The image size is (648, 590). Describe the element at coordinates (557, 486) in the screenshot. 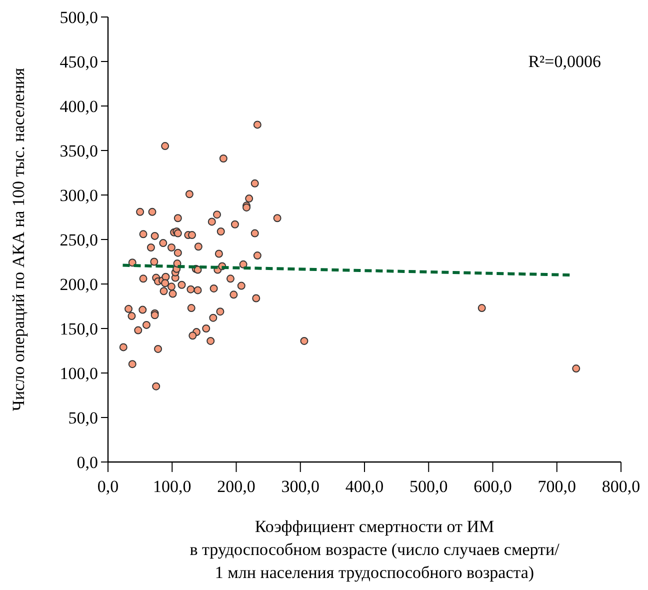

I see `x-tick-label: 700,0` at that location.